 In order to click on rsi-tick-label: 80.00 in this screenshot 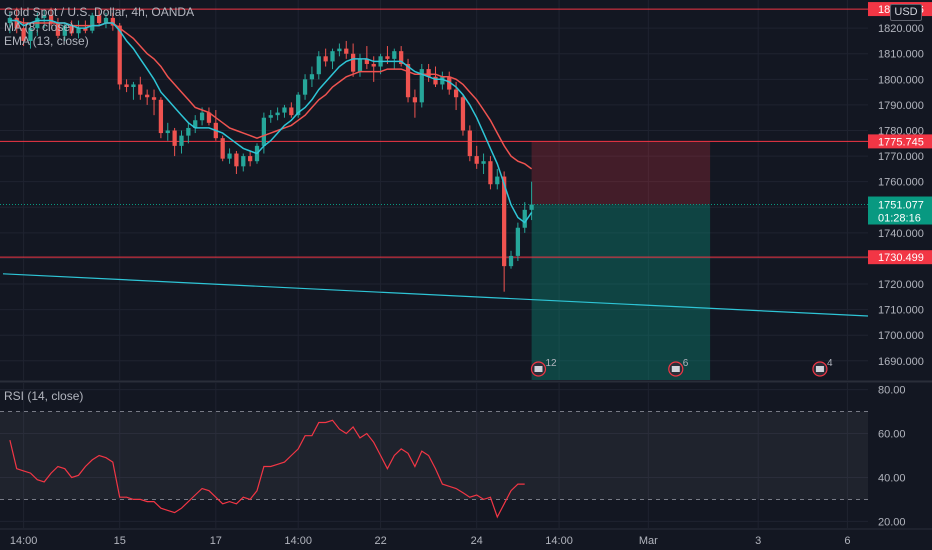, I will do `click(892, 391)`.